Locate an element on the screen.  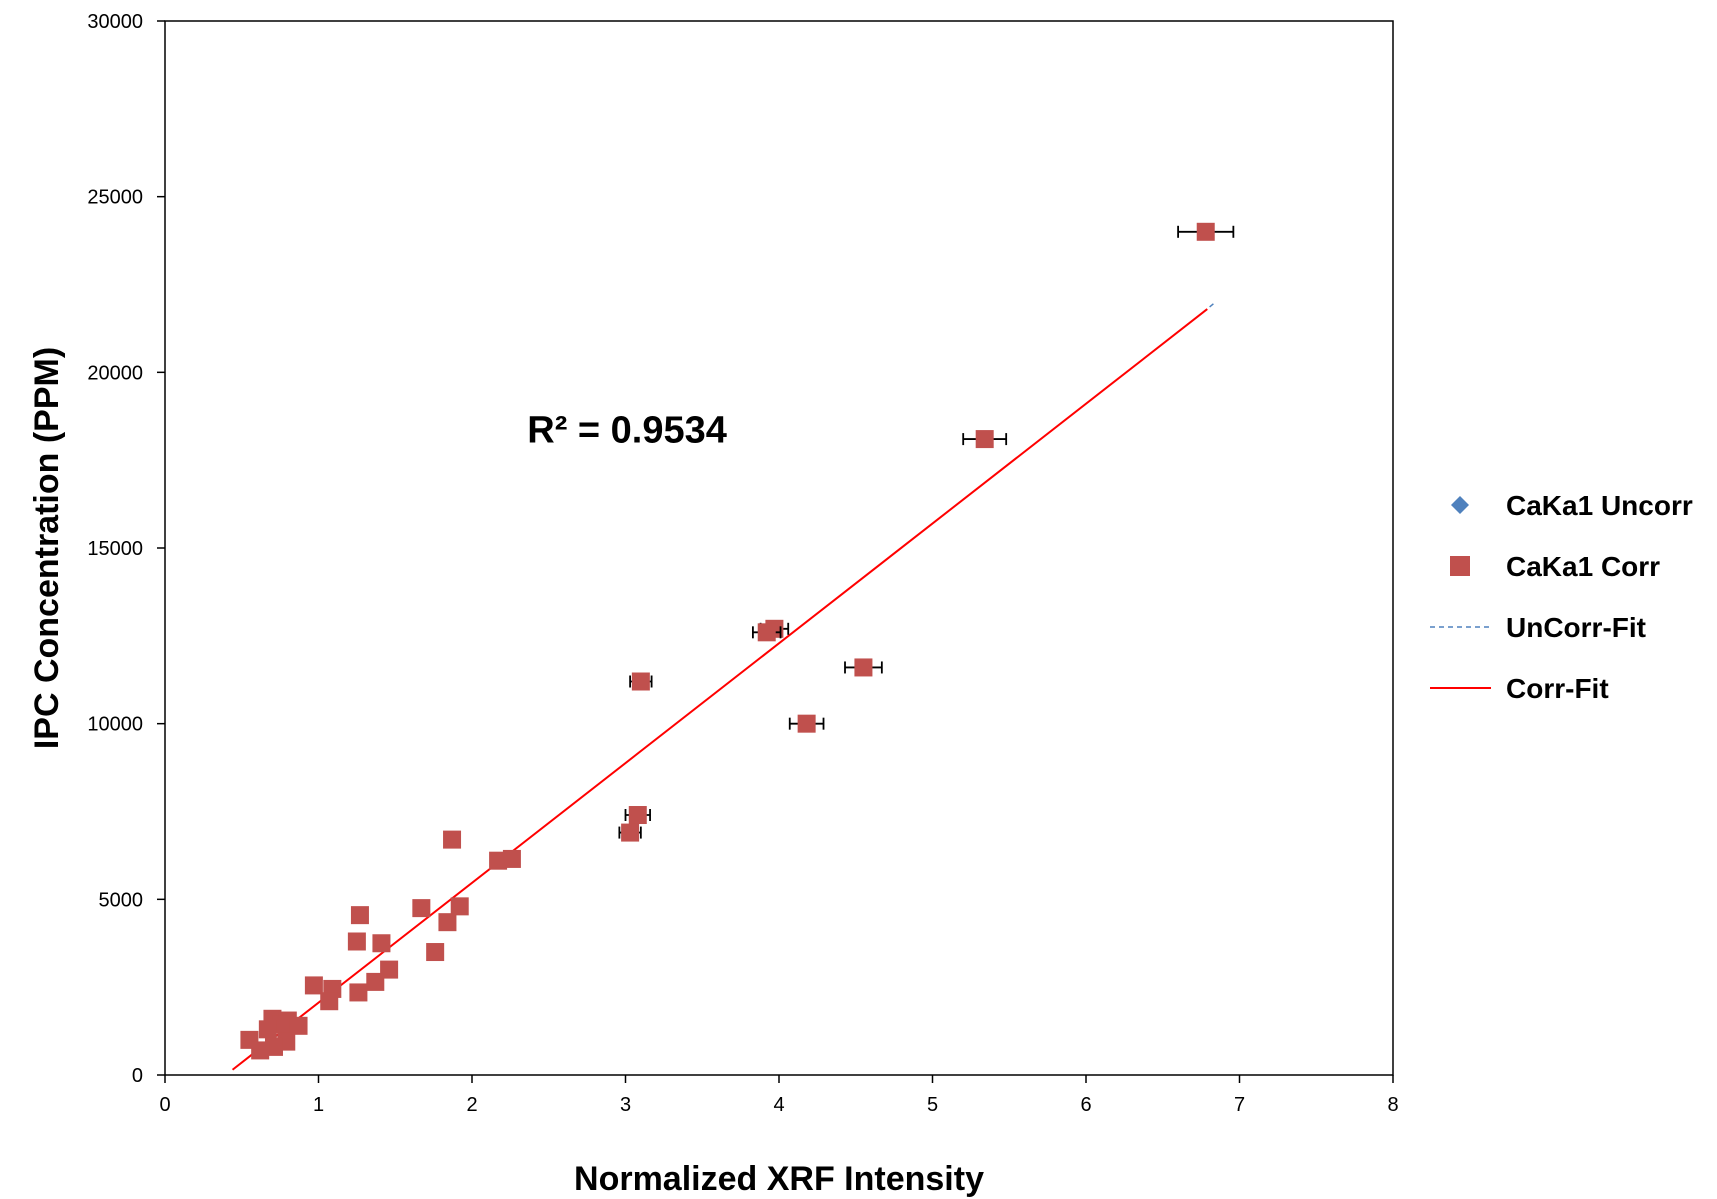
x-tick-label: 2 is located at coordinates (471, 1105).